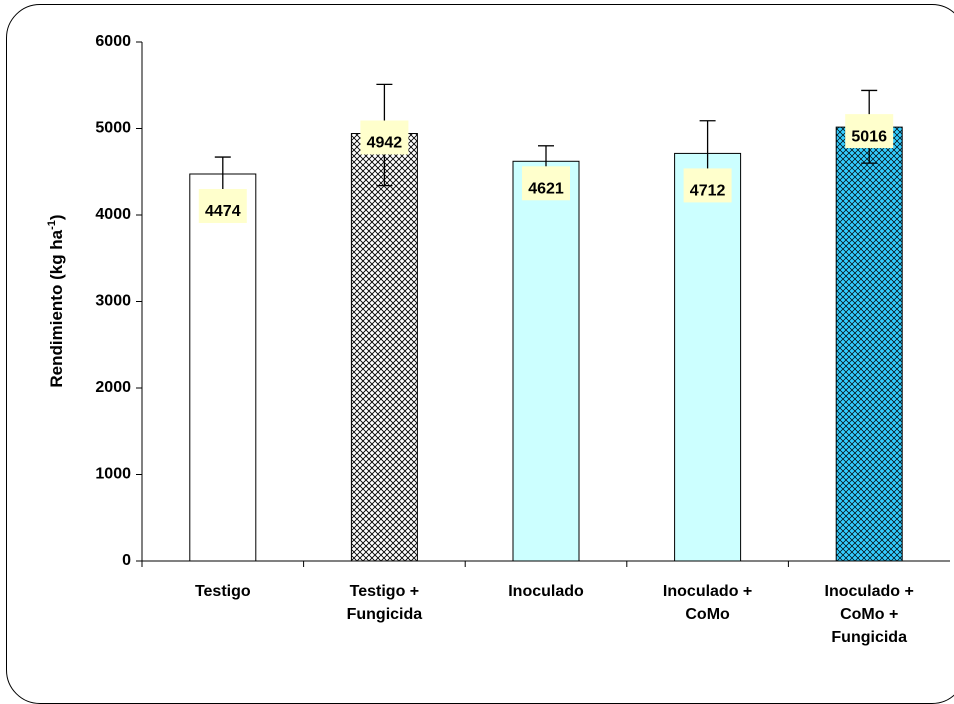 Image resolution: width=954 pixels, height=704 pixels. I want to click on y-tick-label-3000: 3000, so click(113, 301).